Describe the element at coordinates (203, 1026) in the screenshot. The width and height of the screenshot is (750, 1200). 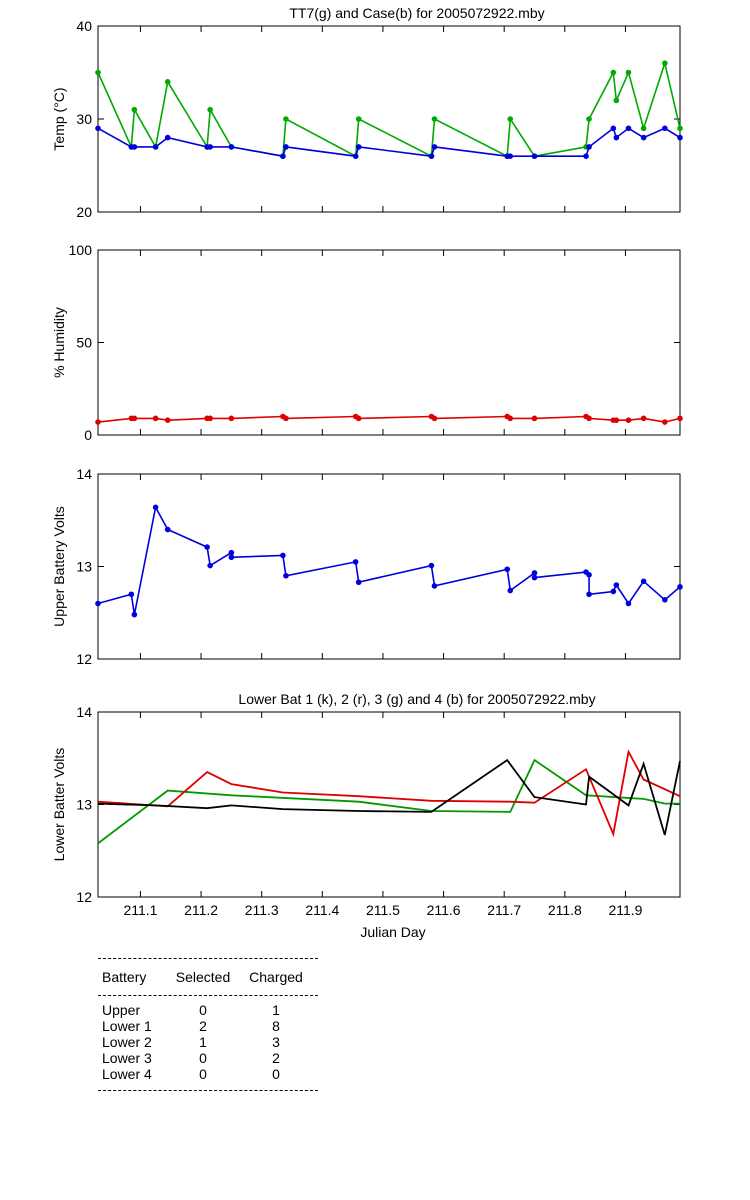
I see `cell-selected: 2` at that location.